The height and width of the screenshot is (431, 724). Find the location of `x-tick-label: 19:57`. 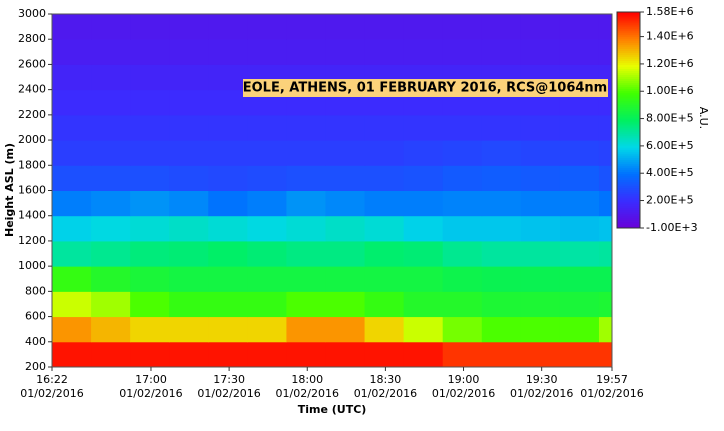

x-tick-label: 19:57 is located at coordinates (612, 379).